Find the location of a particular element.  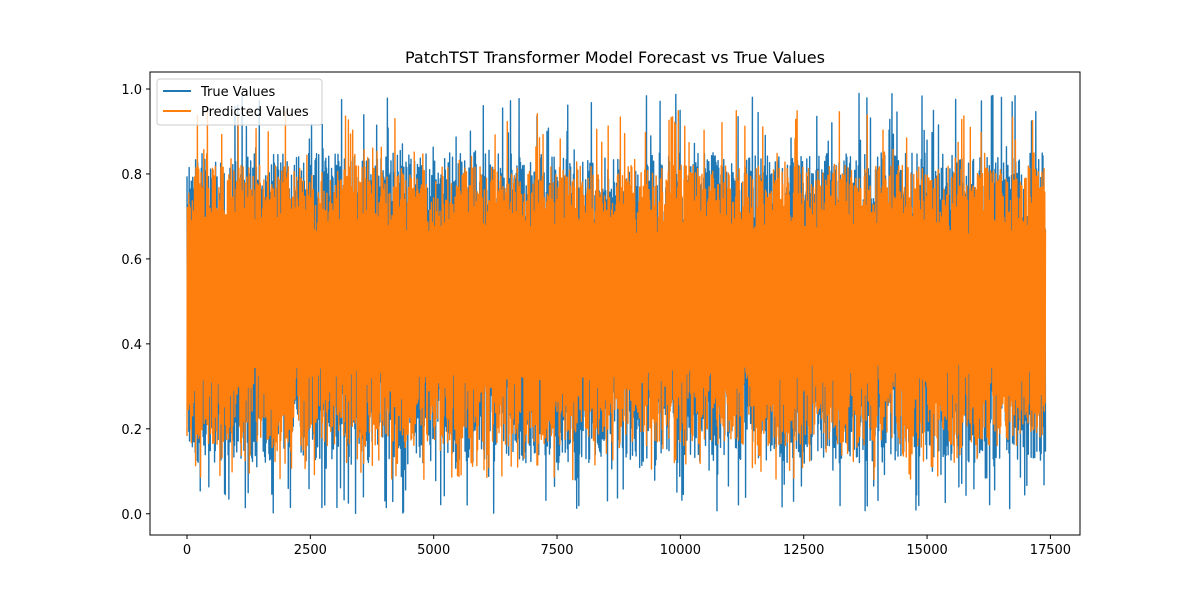

legend: True Values Predicted Values is located at coordinates (239, 102).